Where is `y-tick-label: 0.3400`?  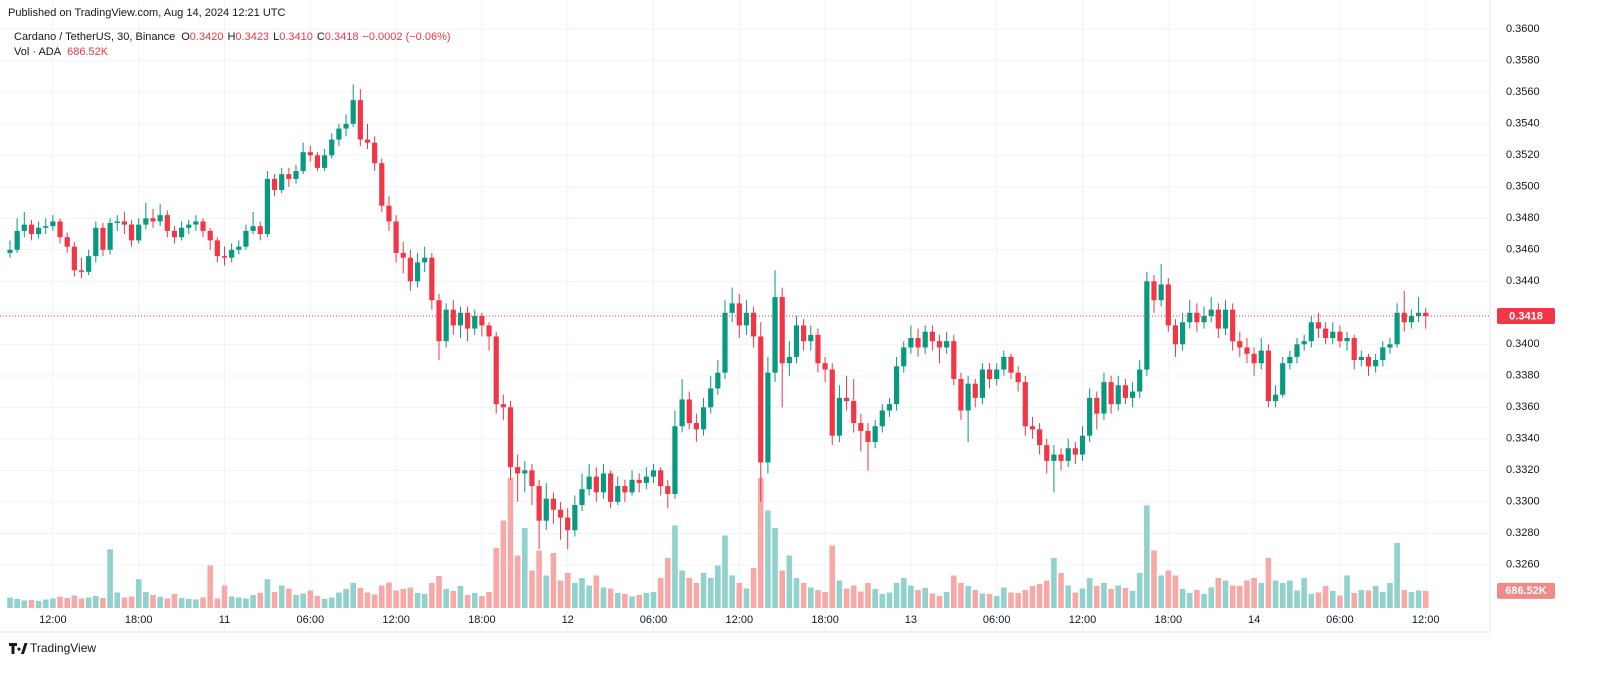 y-tick-label: 0.3400 is located at coordinates (1523, 344).